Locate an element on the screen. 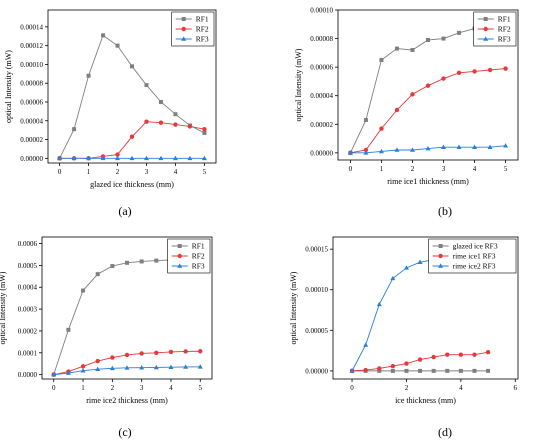  y-tick-label: 0.00006 is located at coordinates (31, 102).